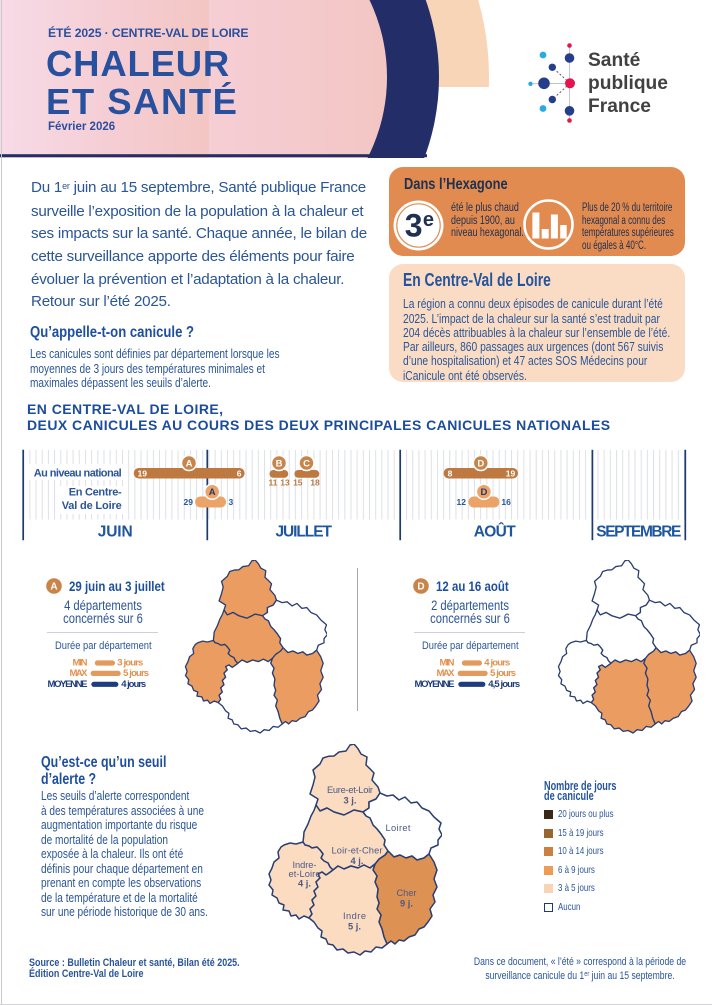  Describe the element at coordinates (95, 493) in the screenshot. I see `svg-text: En Centre-` at that location.